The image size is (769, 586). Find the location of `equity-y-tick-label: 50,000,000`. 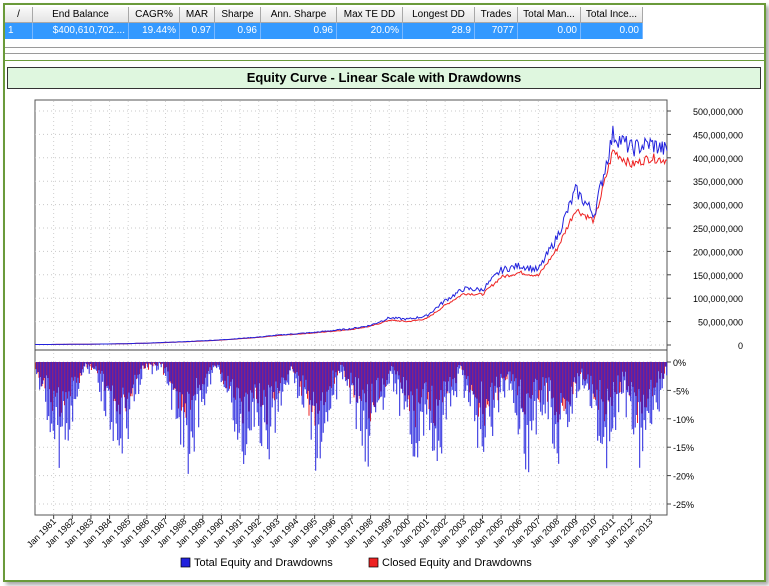

equity-y-tick-label: 50,000,000 is located at coordinates (720, 323).